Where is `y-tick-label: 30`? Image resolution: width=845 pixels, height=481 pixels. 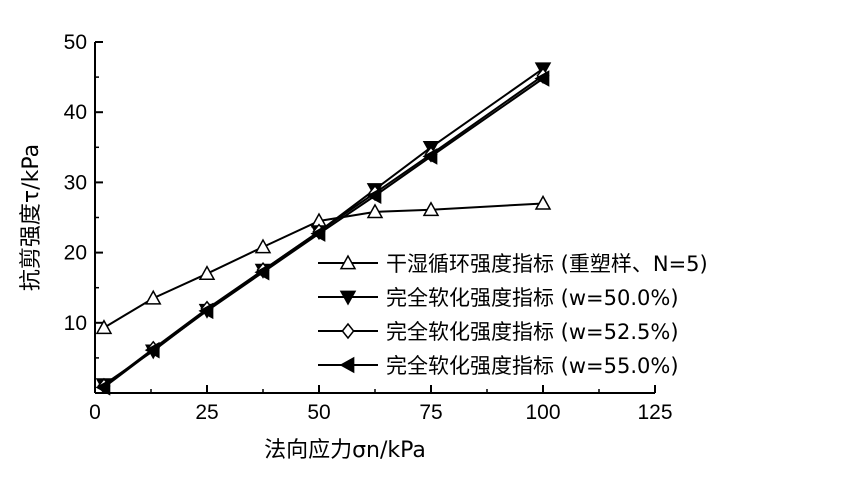
y-tick-label: 30 is located at coordinates (75, 182).